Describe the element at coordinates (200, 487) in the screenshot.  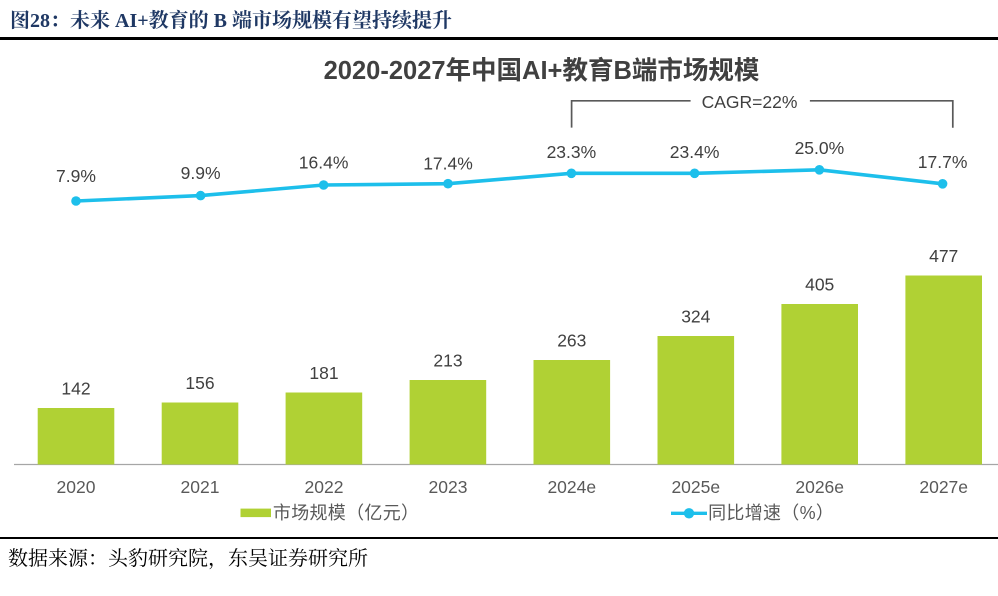
I see `svg-text: 2021` at that location.